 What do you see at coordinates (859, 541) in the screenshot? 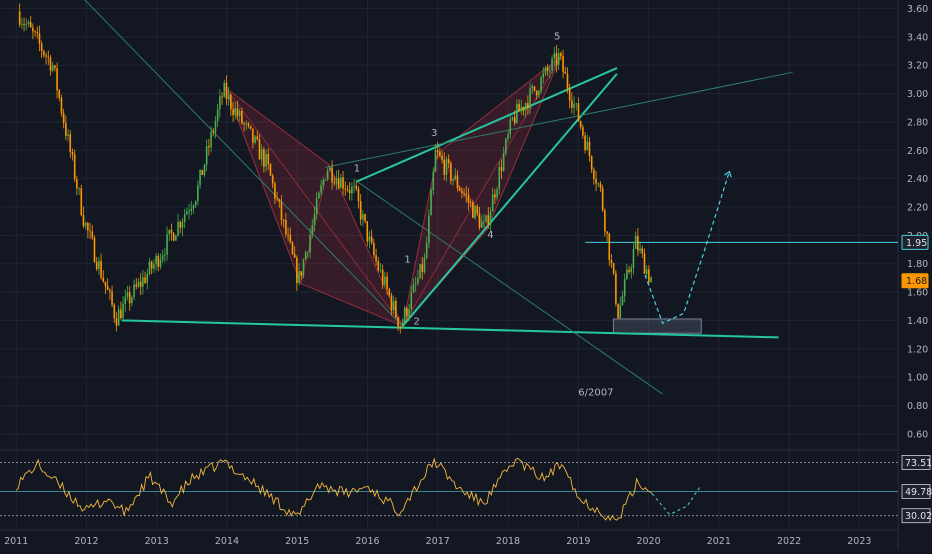
I see `time-tick-label: 2023` at bounding box center [859, 541].